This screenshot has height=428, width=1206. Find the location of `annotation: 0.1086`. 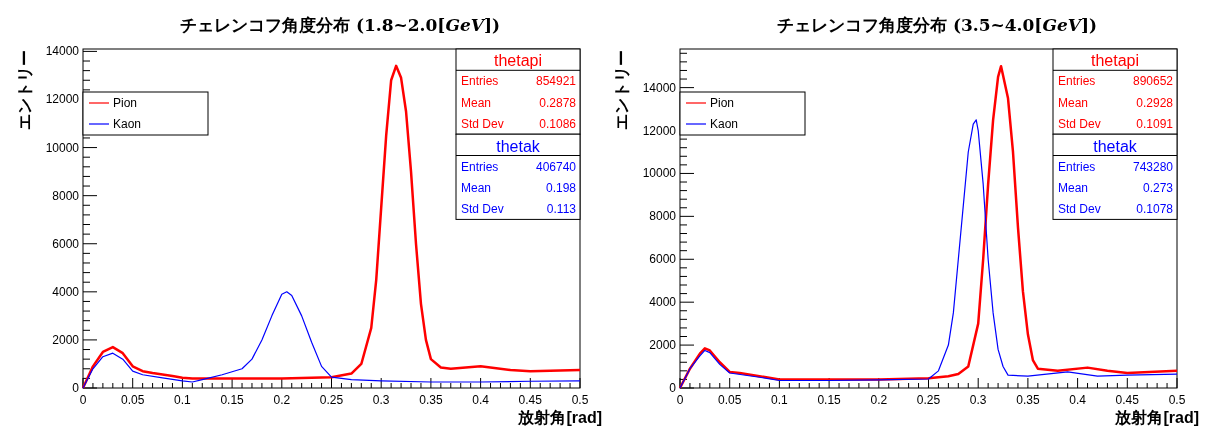

annotation: 0.1086 is located at coordinates (558, 123).